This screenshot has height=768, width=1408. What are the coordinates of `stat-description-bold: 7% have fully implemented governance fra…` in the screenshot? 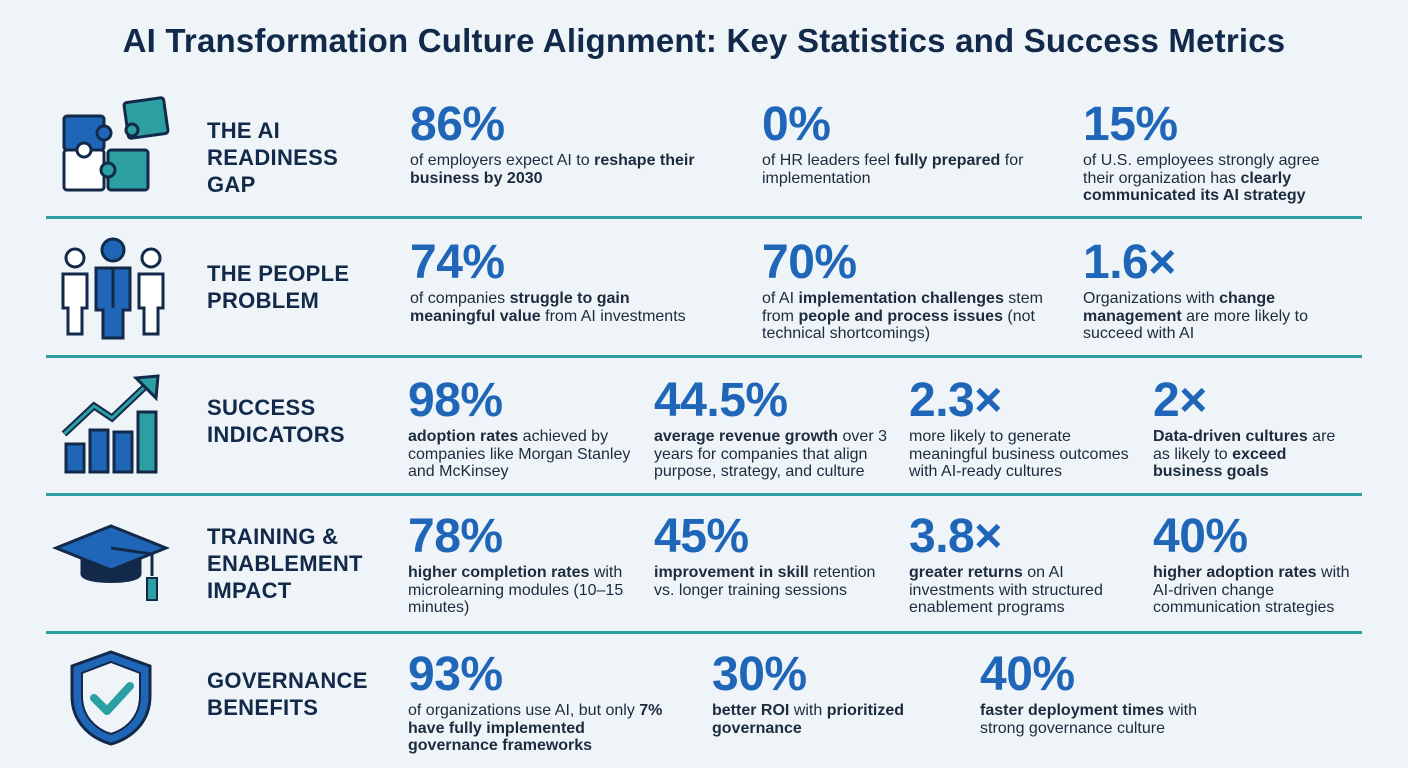 It's located at (535, 728).